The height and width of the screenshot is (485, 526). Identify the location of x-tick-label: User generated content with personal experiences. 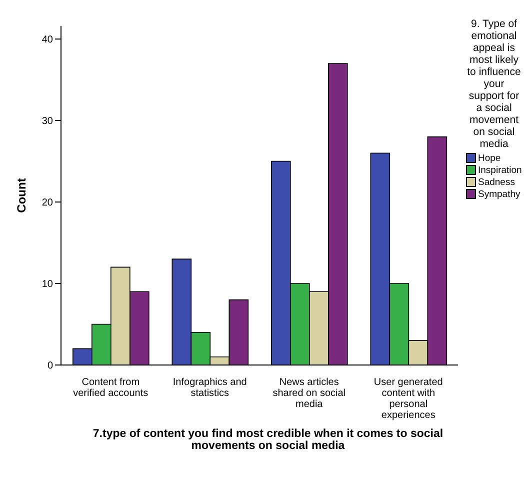
(408, 399).